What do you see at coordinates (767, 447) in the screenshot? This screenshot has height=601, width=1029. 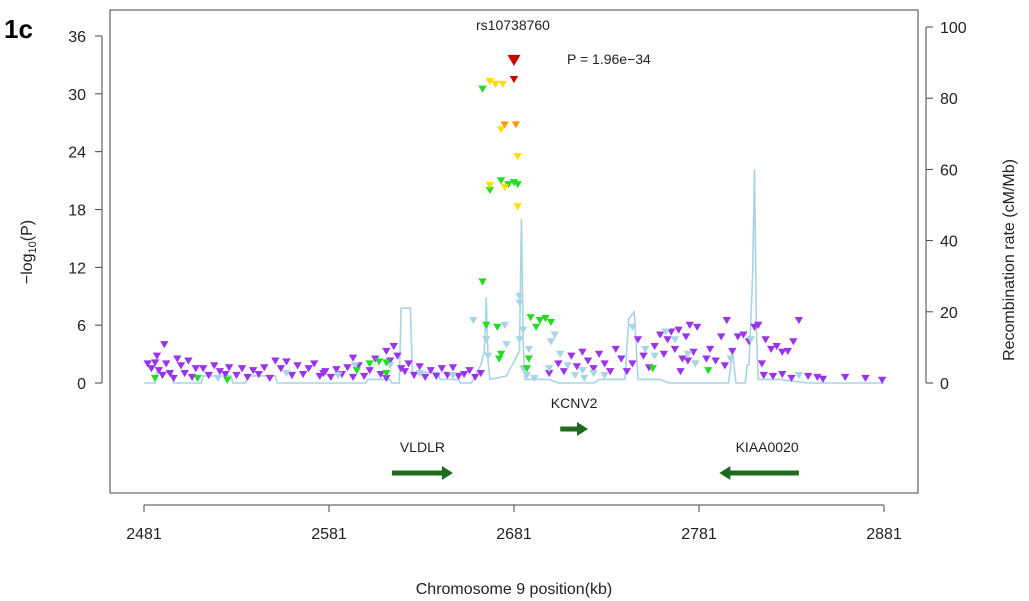 I see `gene-label: KIAA0020` at bounding box center [767, 447].